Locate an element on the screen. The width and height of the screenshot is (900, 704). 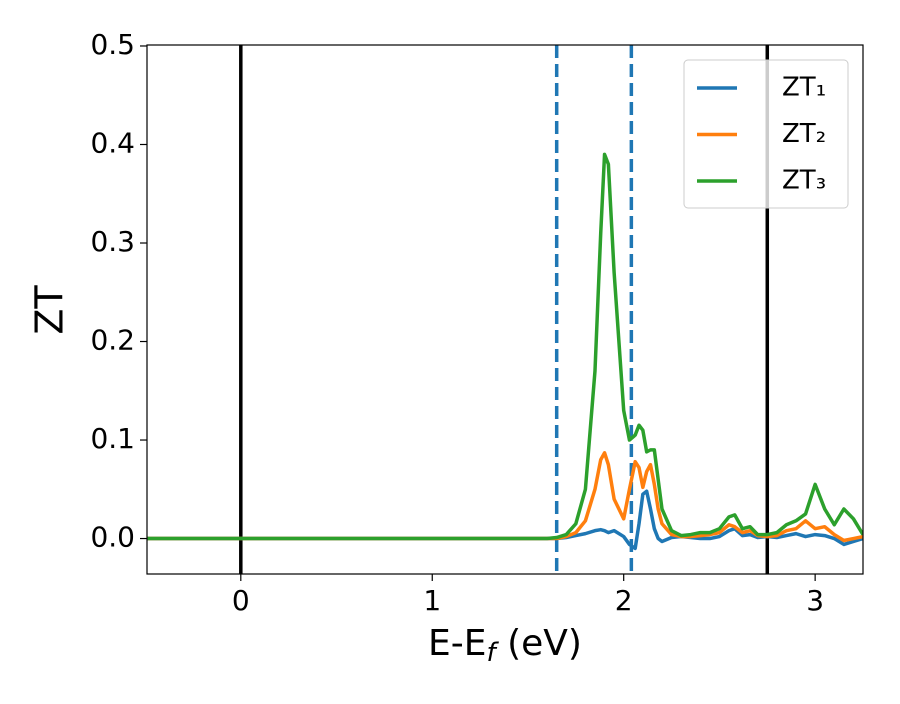
x-tick-label: 2 is located at coordinates (624, 600).